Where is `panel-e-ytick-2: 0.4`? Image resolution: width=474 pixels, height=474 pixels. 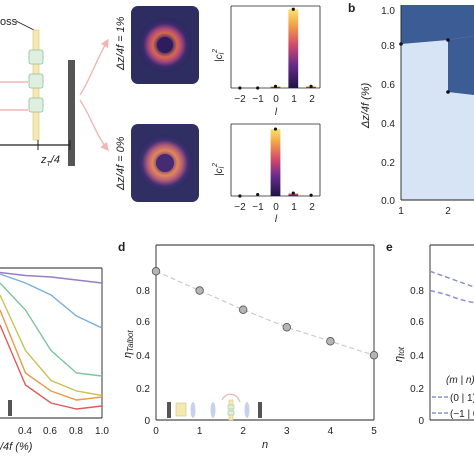 panel-e-ytick-2: 0.4 is located at coordinates (417, 356).